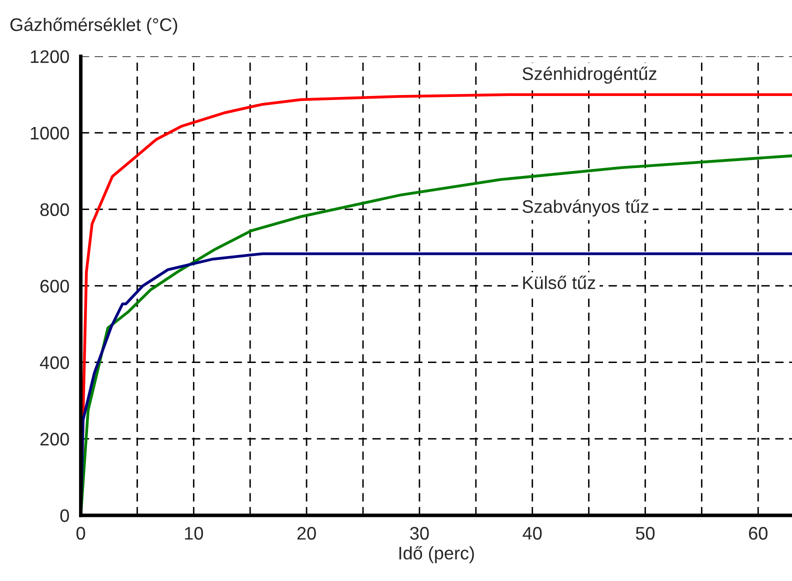  I want to click on x-tick-label: 20, so click(306, 533).